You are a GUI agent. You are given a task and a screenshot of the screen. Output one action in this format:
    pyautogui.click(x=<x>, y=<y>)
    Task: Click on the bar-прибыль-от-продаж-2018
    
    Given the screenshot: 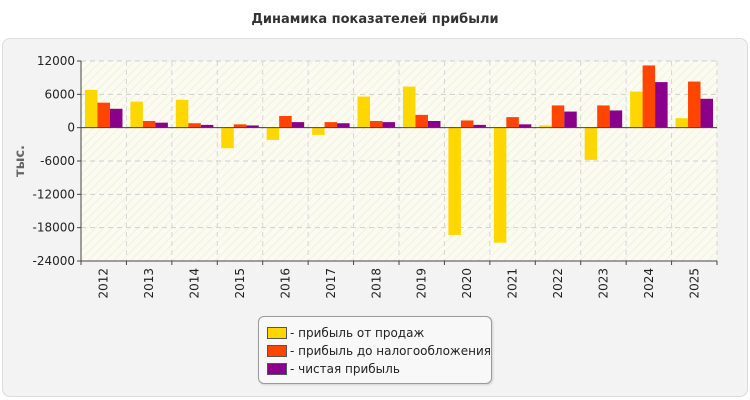 What is the action you would take?
    pyautogui.click(x=364, y=112)
    